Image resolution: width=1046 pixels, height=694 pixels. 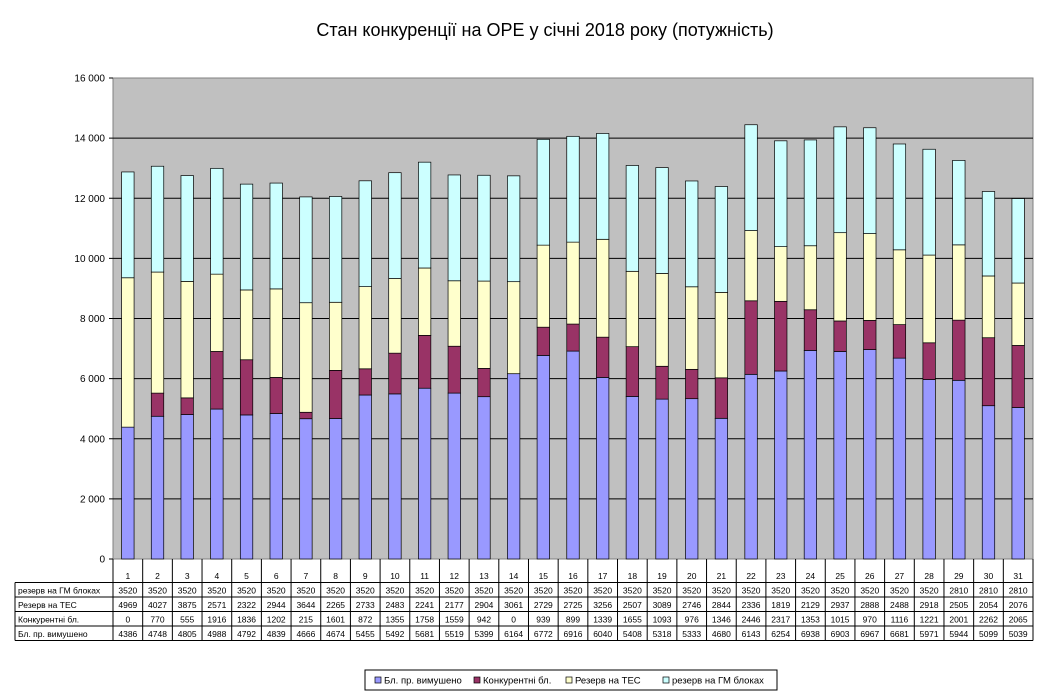 What do you see at coordinates (958, 605) in the screenshot?
I see `table-cell: 2505` at bounding box center [958, 605].